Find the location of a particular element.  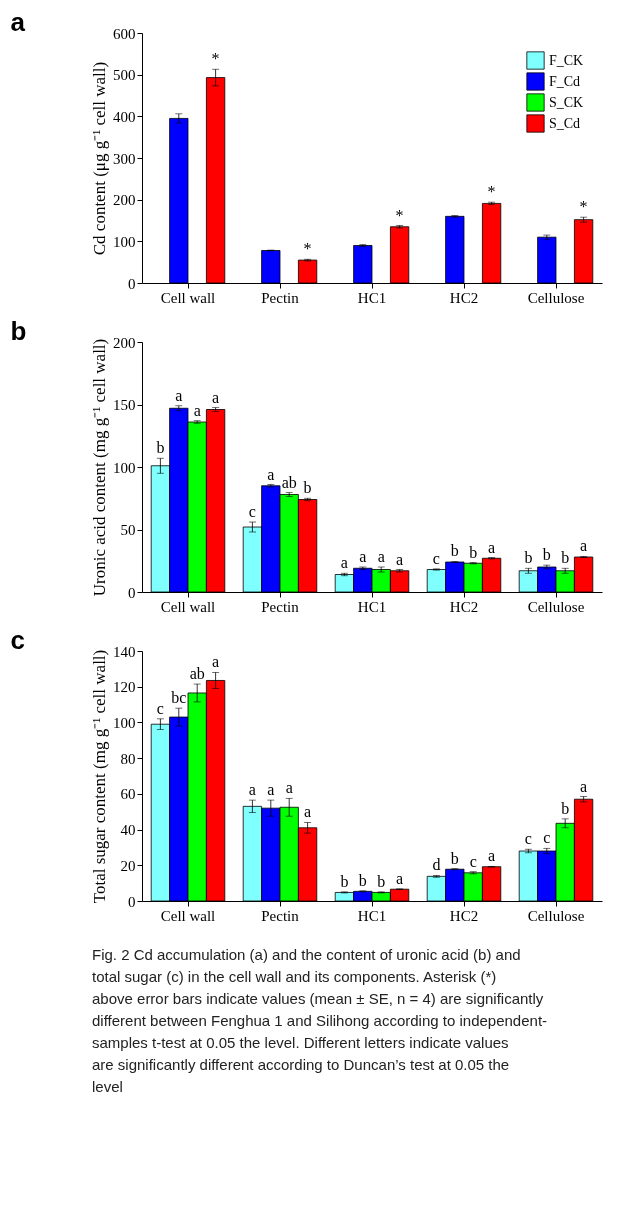

y-tick-label: 50 is located at coordinates (128, 530).